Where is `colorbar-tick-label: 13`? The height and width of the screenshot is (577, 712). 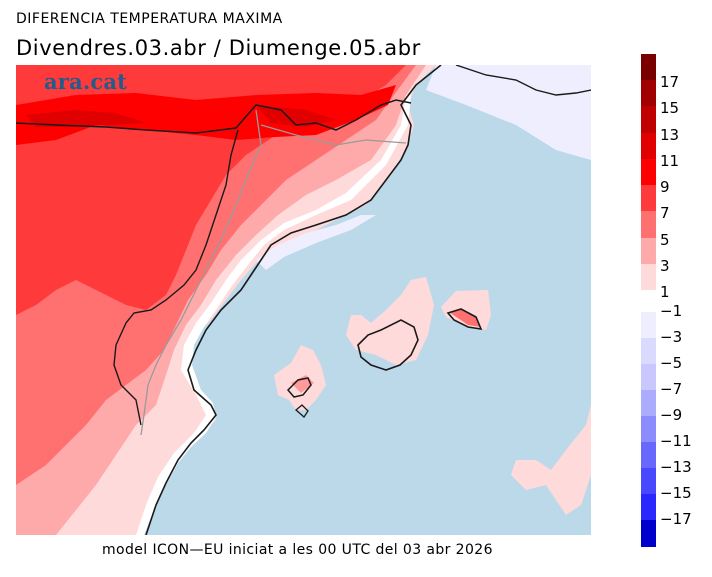
colorbar-tick-label: 13 is located at coordinates (670, 134).